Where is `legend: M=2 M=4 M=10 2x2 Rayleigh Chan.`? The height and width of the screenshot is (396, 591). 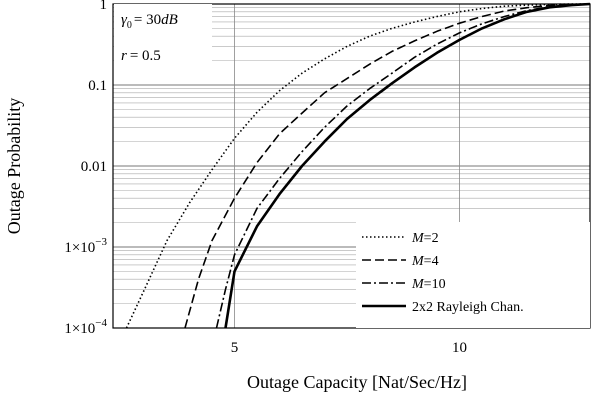
legend: M=2 M=4 M=10 2x2 Rayleigh Chan. is located at coordinates (473, 275).